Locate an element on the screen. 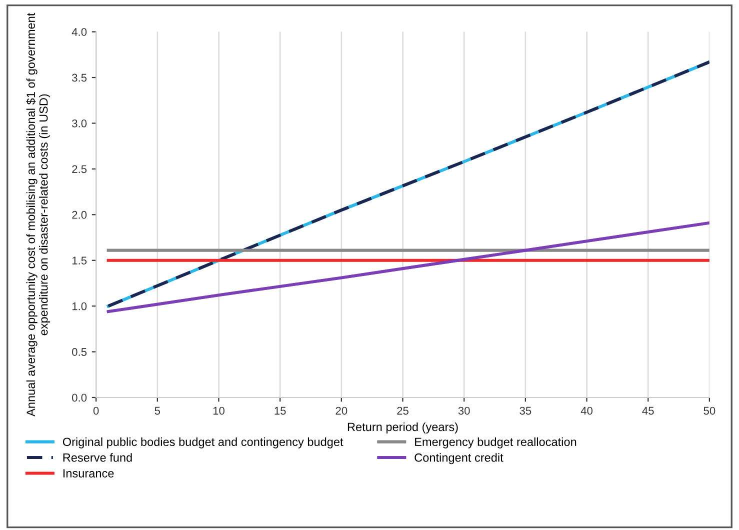  y-tick-label: 1.0 is located at coordinates (79, 306).